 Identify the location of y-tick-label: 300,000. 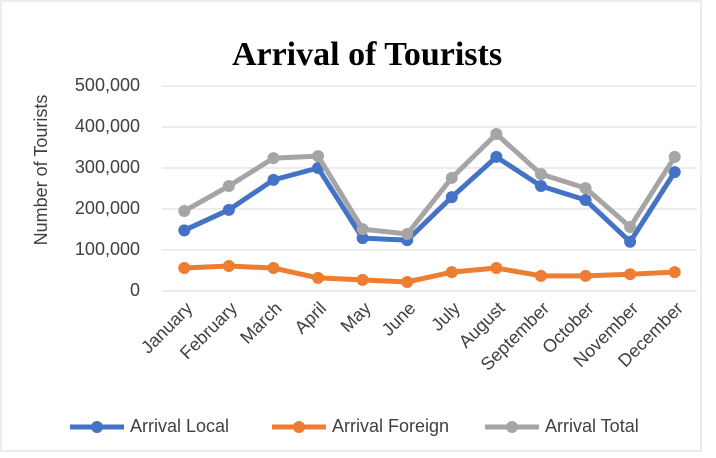
(107, 167).